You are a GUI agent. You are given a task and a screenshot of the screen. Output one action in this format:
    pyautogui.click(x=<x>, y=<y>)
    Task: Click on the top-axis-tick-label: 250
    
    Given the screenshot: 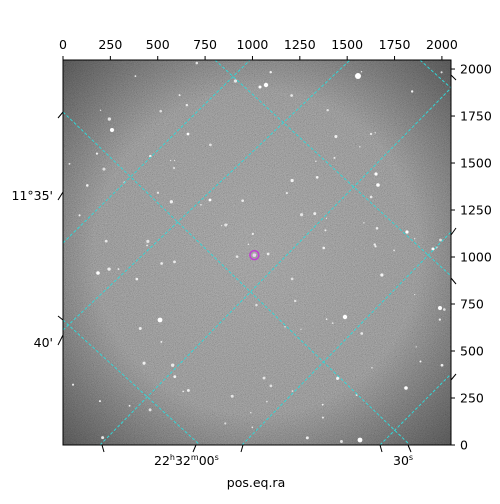 What is the action you would take?
    pyautogui.click(x=110, y=44)
    